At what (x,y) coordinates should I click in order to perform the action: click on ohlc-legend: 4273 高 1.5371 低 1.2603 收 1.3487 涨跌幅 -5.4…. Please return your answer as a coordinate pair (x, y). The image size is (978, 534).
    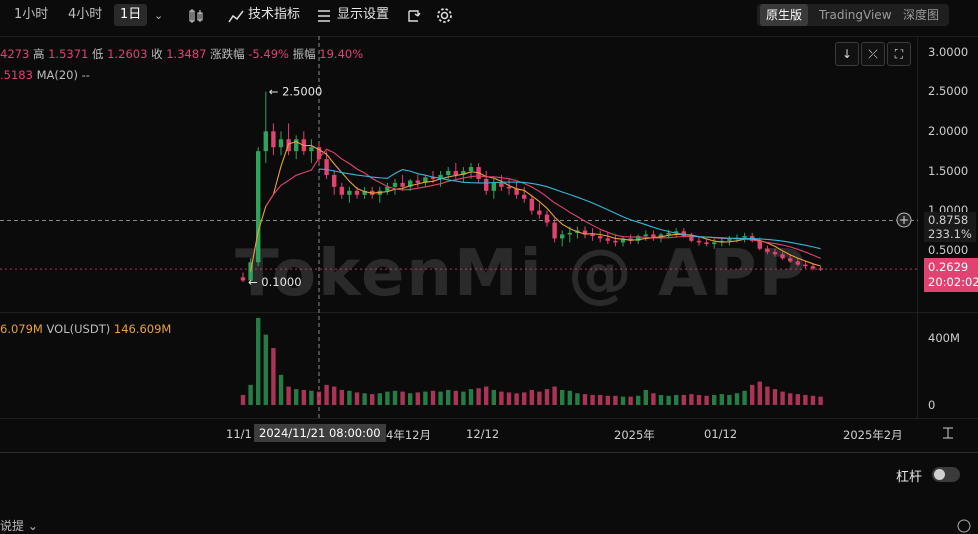
    Looking at the image, I should click on (181, 54).